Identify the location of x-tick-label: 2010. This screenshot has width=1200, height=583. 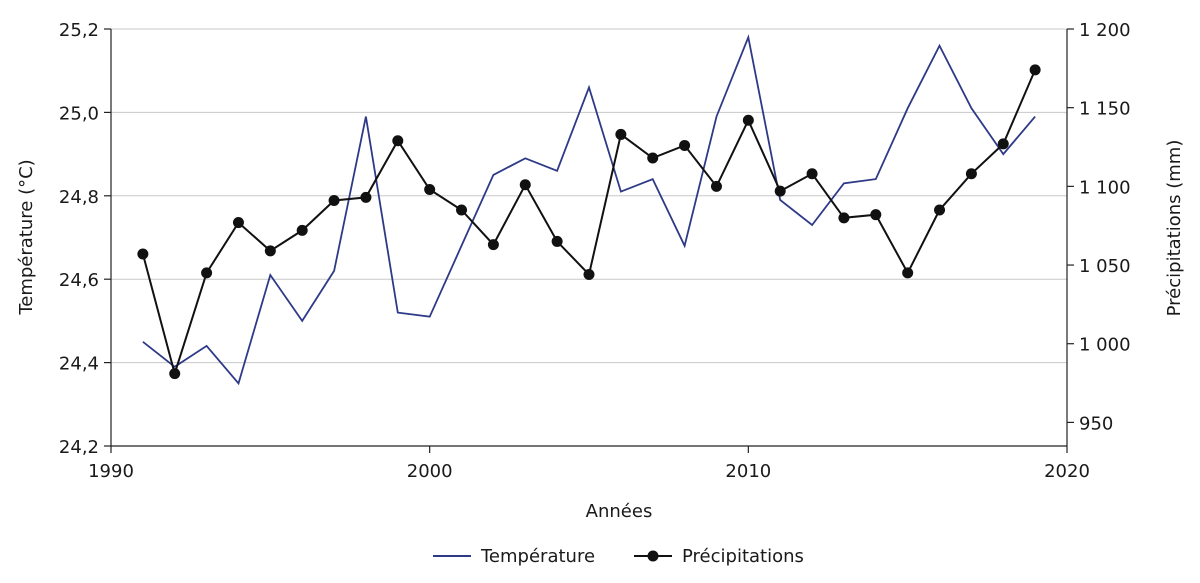
(748, 471).